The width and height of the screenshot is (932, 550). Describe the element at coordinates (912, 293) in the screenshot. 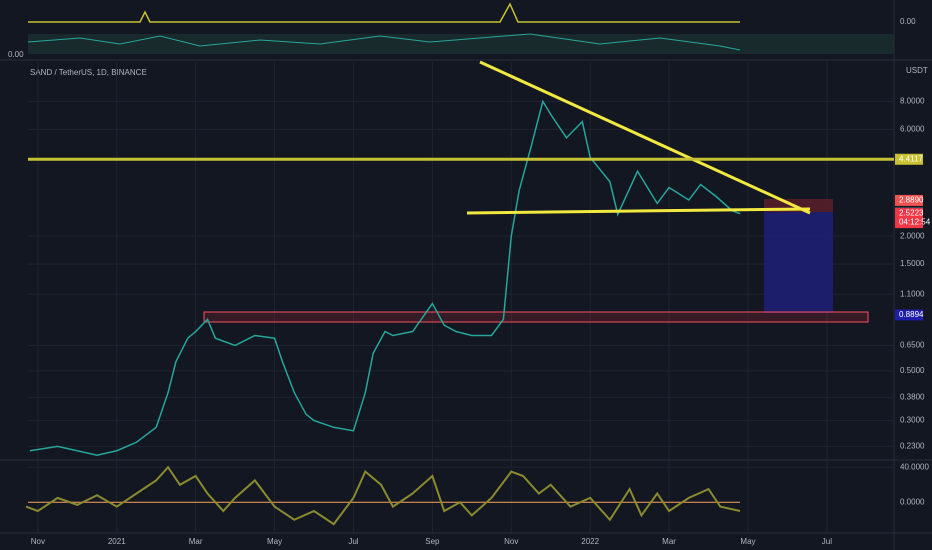

I see `y-tick-label: 1.1000` at that location.